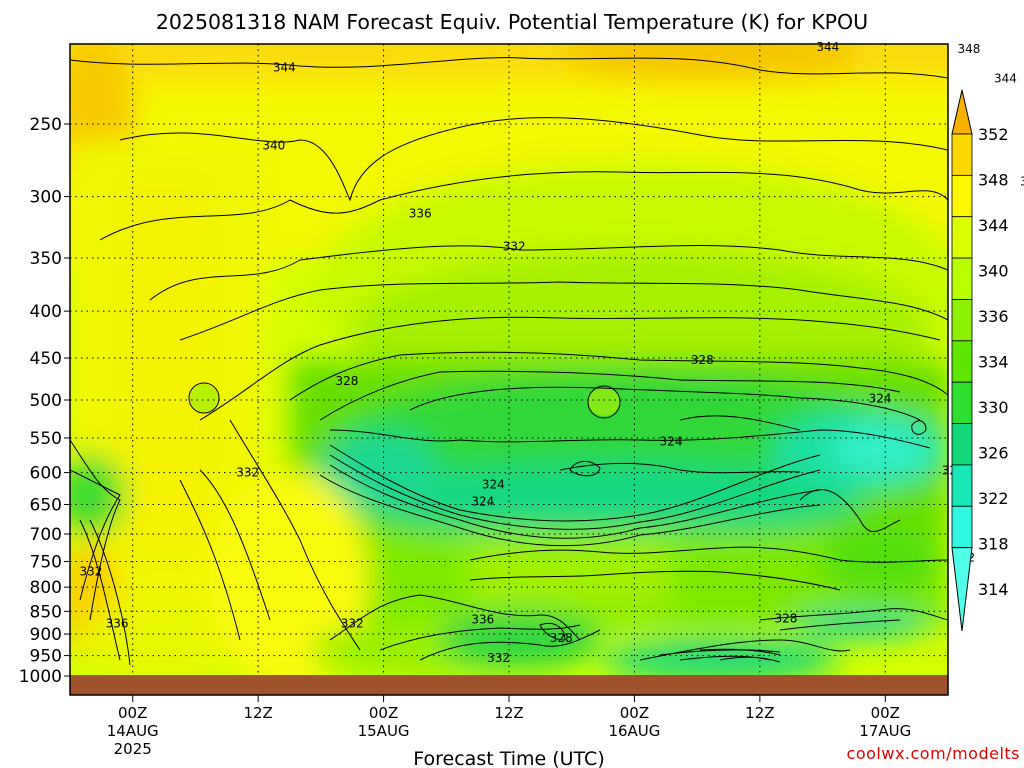 Image resolution: width=1024 pixels, height=768 pixels. I want to click on ground-bar, so click(509, 685).